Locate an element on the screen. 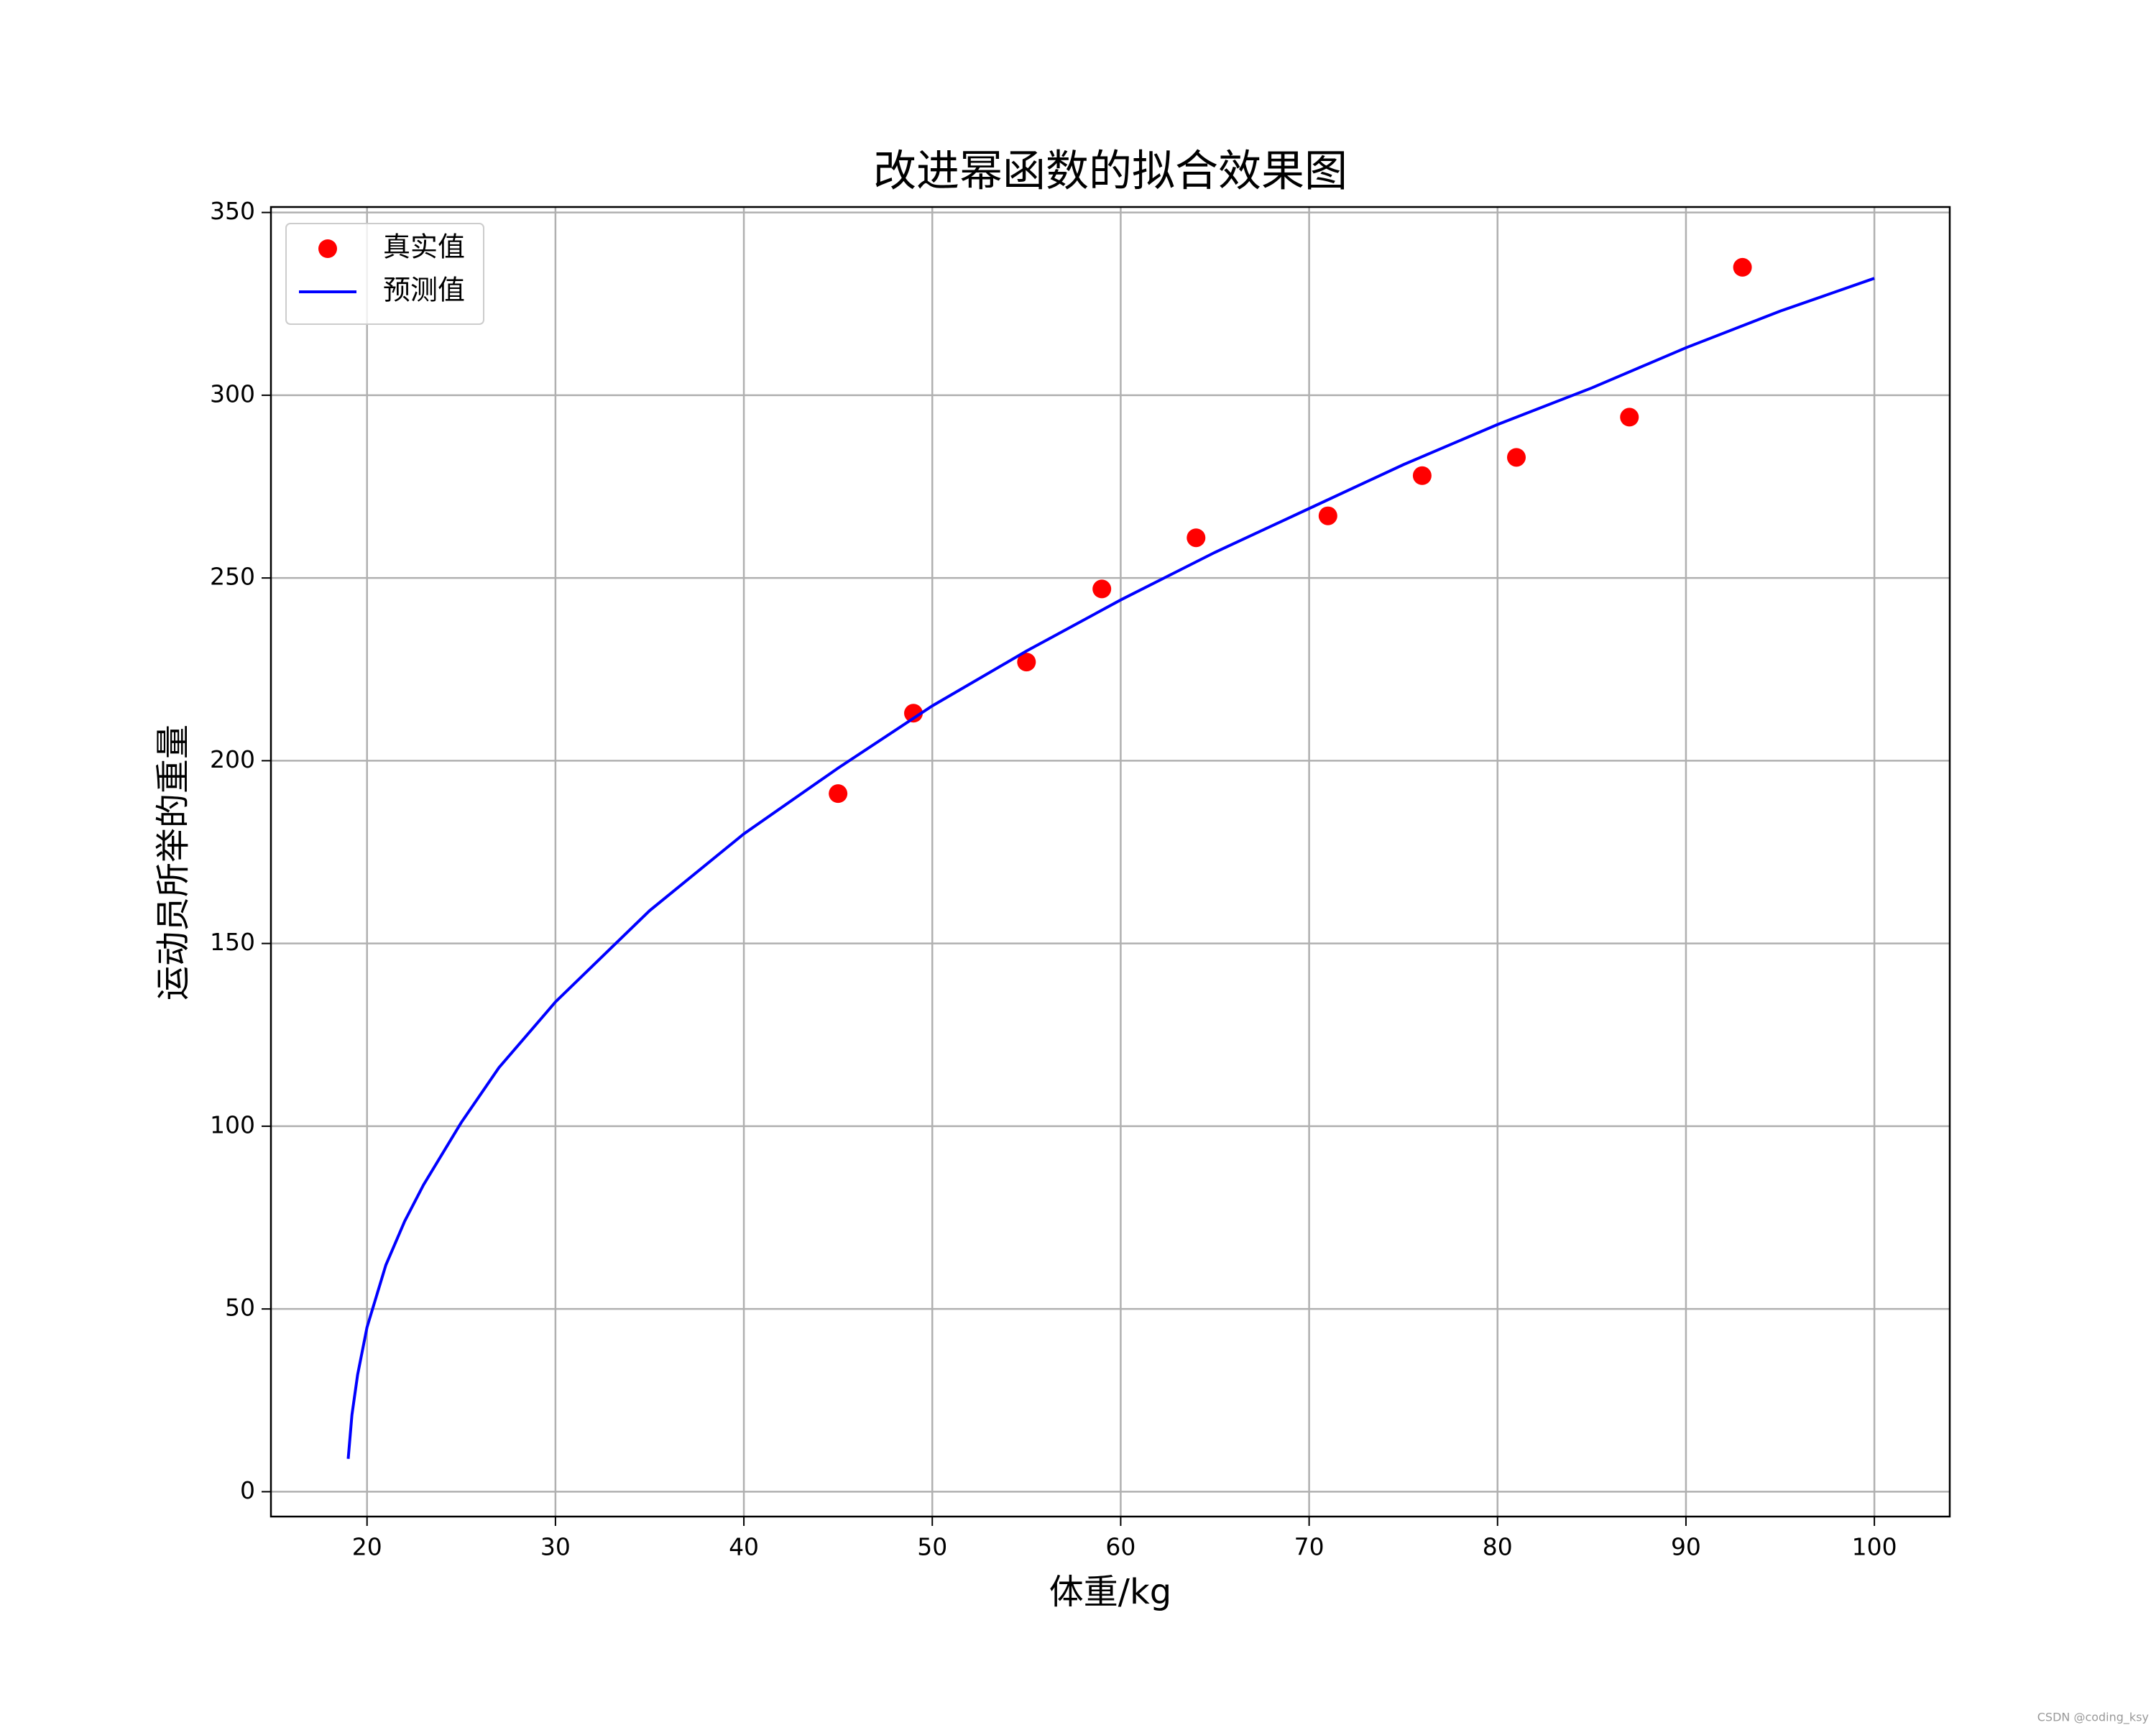  x-tick-label: 70 is located at coordinates (1309, 1547).